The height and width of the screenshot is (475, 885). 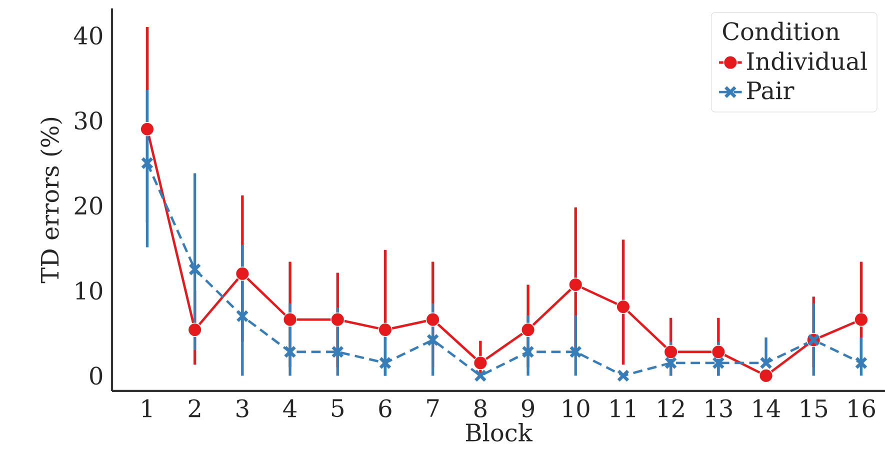 I want to click on y-tick-label: 20, so click(x=88, y=205).